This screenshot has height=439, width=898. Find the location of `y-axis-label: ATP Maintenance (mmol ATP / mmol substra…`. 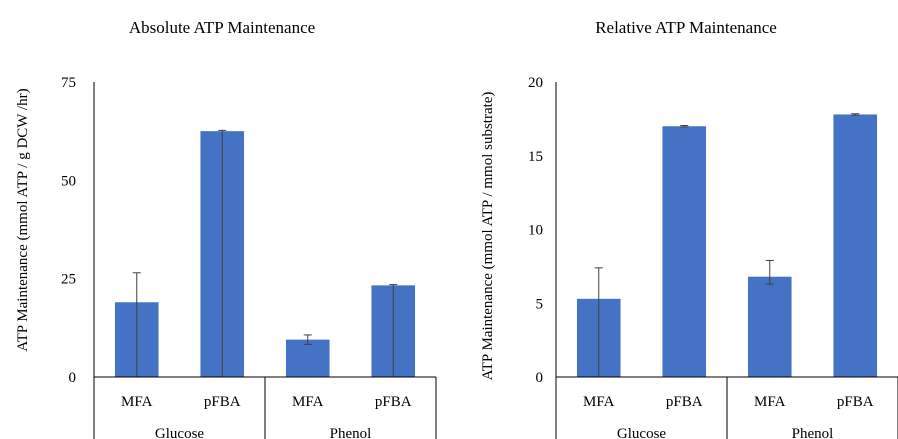

y-axis-label: ATP Maintenance (mmol ATP / mmol substra… is located at coordinates (488, 236).